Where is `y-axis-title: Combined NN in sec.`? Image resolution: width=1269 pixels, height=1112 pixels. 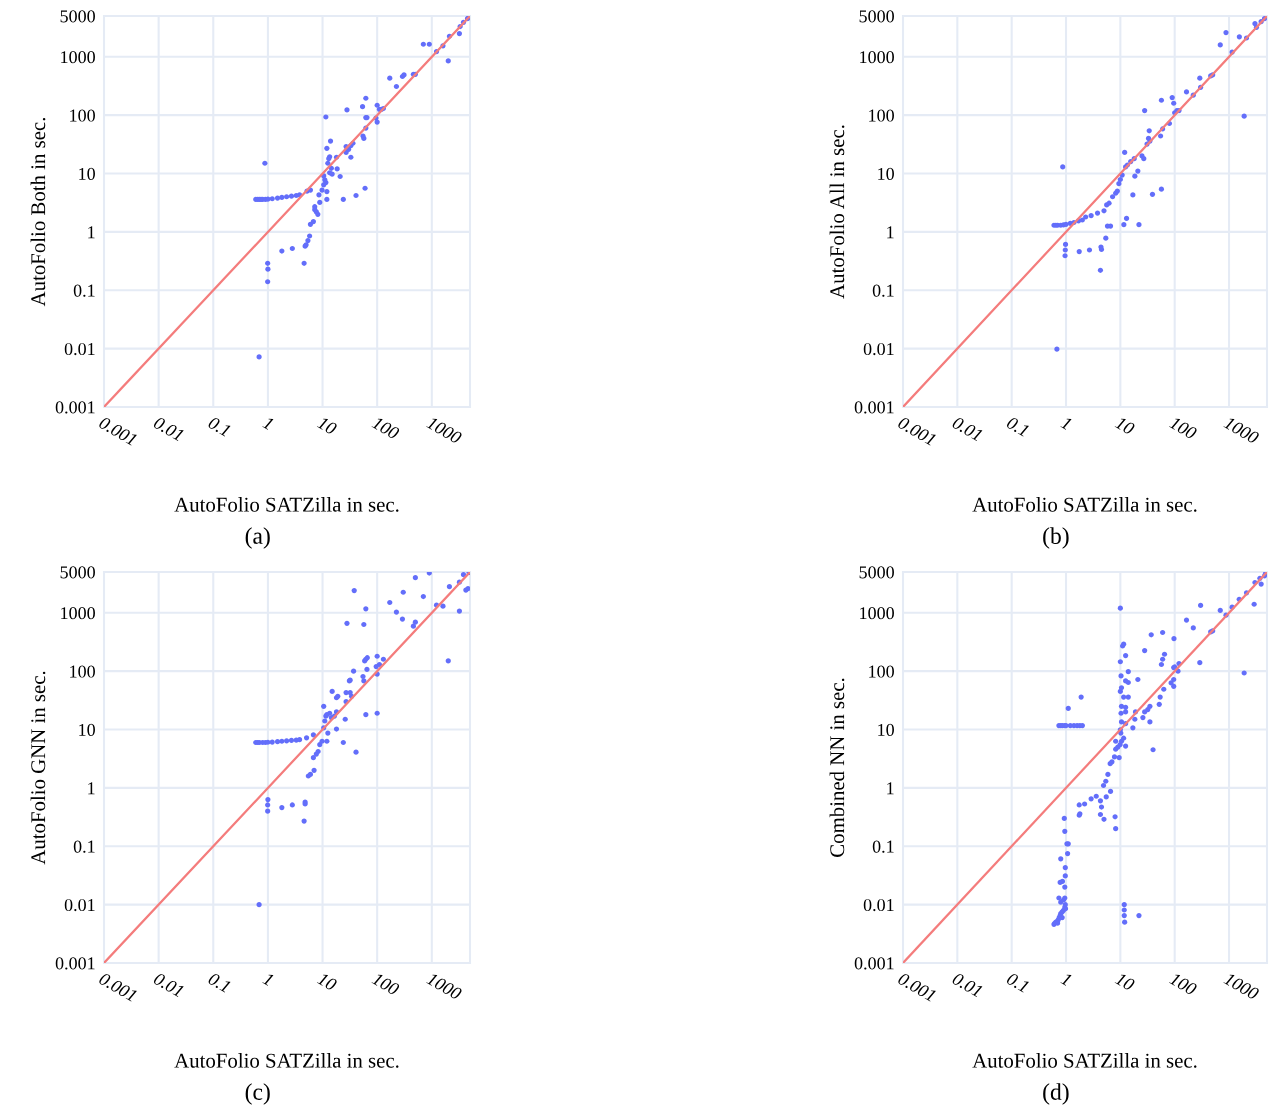 y-axis-title: Combined NN in sec. is located at coordinates (837, 767).